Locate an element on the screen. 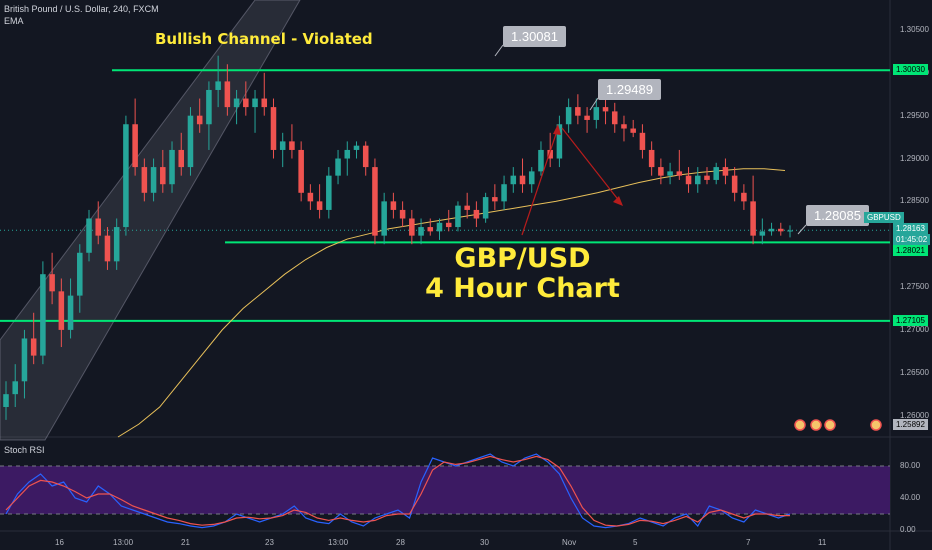 This screenshot has width=932, height=550. price-tag: 01:45:02 is located at coordinates (912, 240).